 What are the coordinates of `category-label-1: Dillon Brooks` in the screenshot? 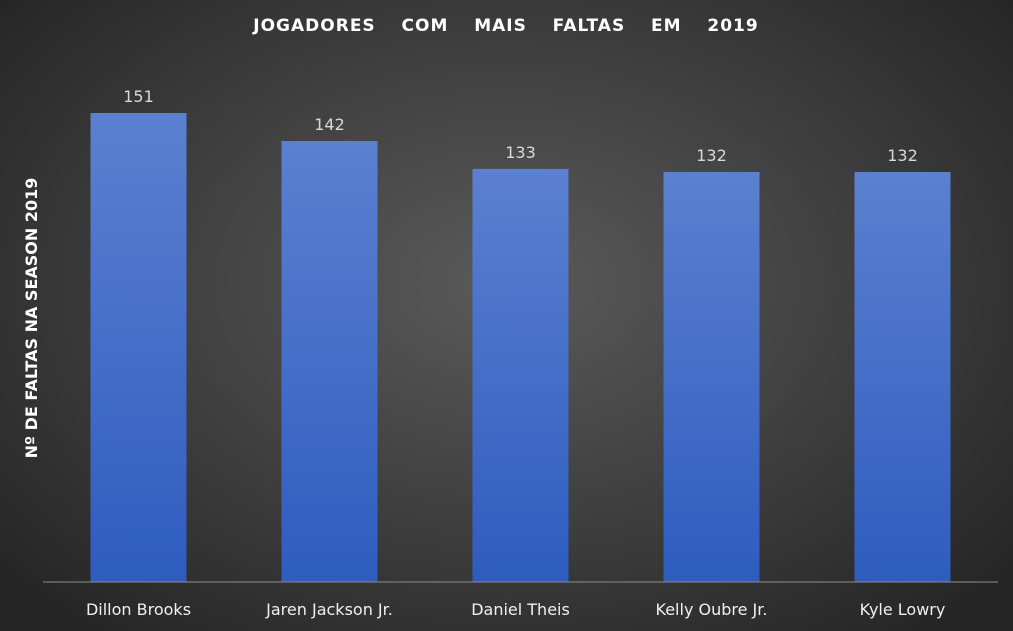 It's located at (138, 609).